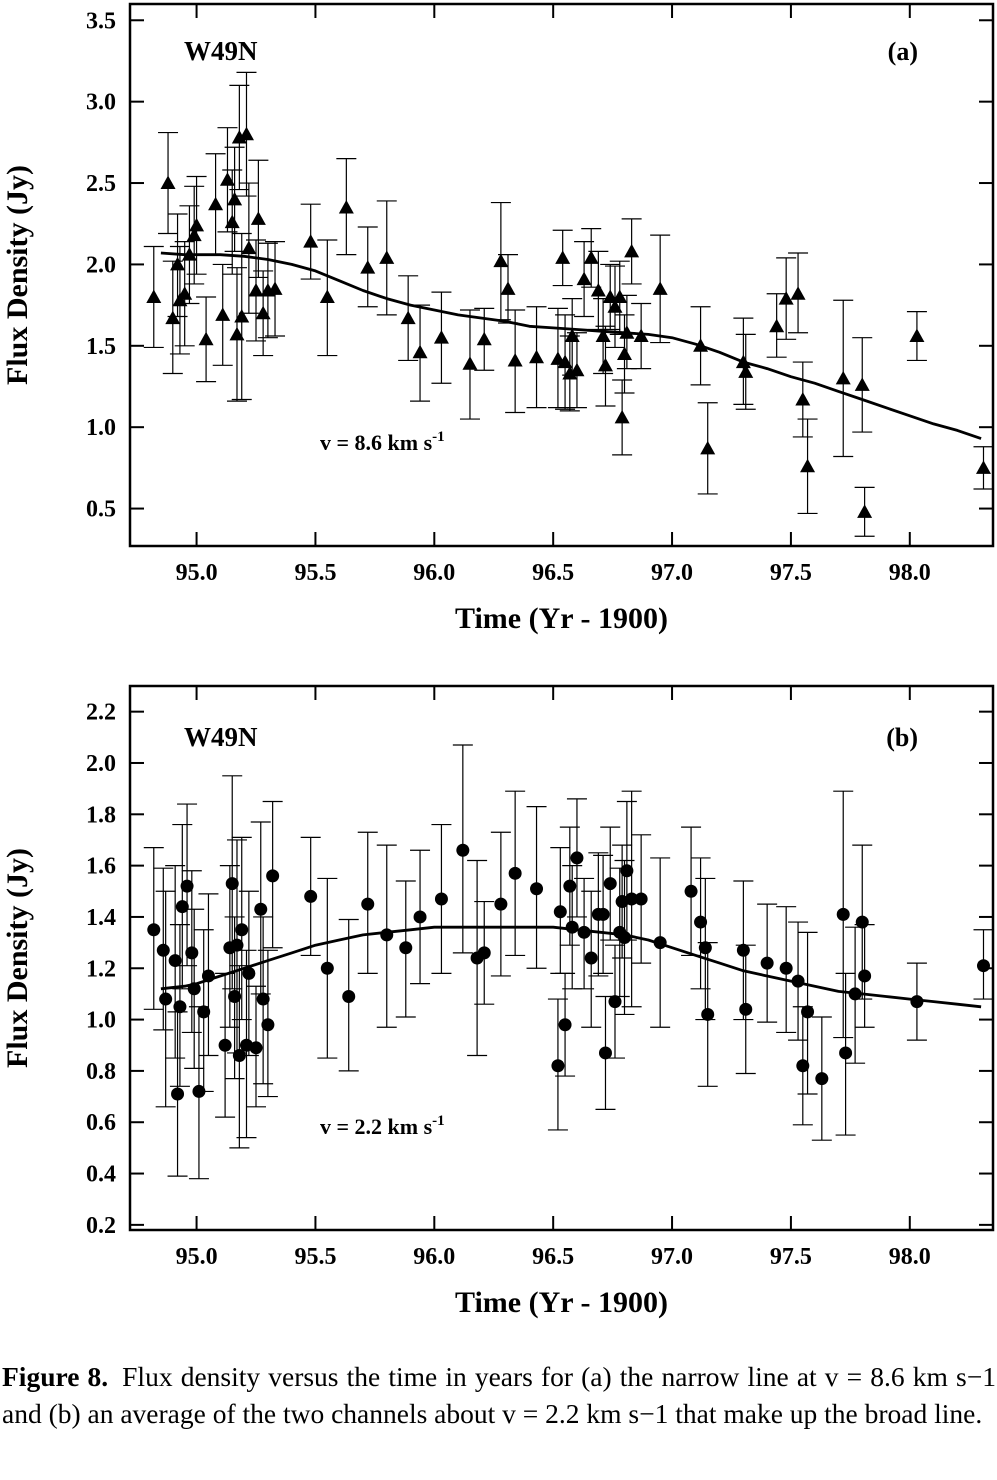 The width and height of the screenshot is (997, 1480). I want to click on y-tick-label: 2.2, so click(101, 713).